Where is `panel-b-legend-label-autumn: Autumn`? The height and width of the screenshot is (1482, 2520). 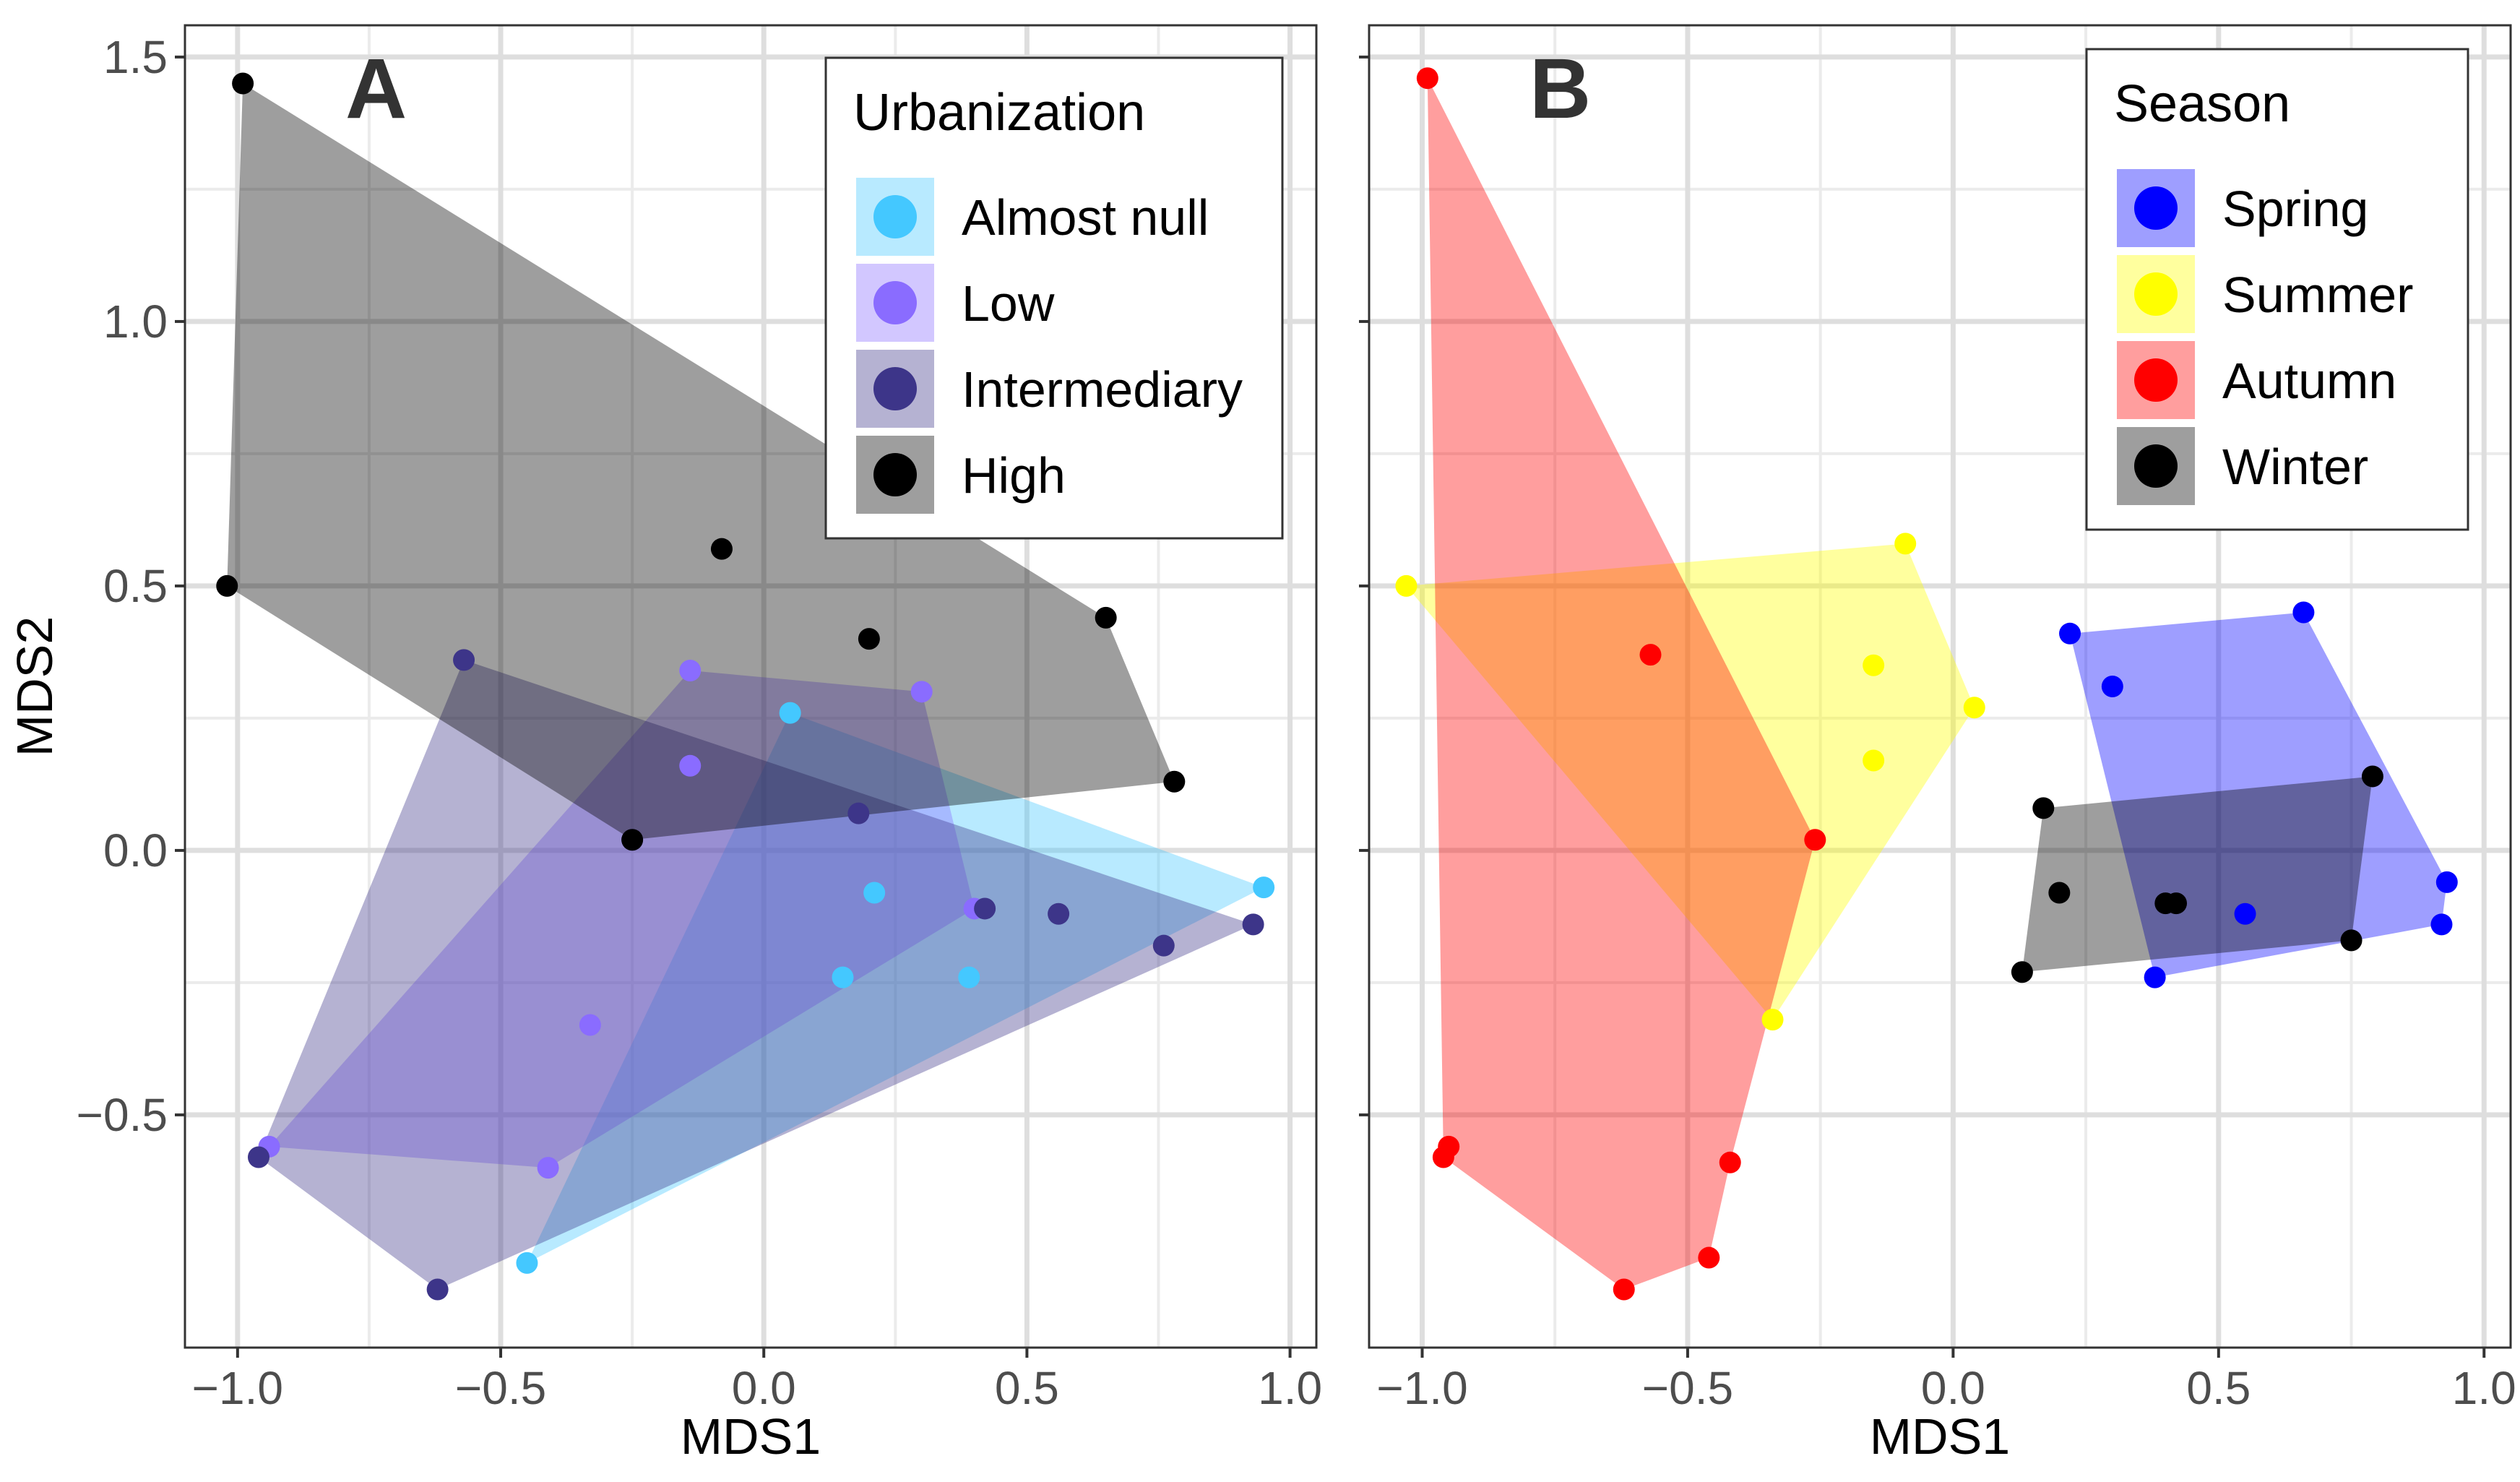 panel-b-legend-label-autumn: Autumn is located at coordinates (2309, 381).